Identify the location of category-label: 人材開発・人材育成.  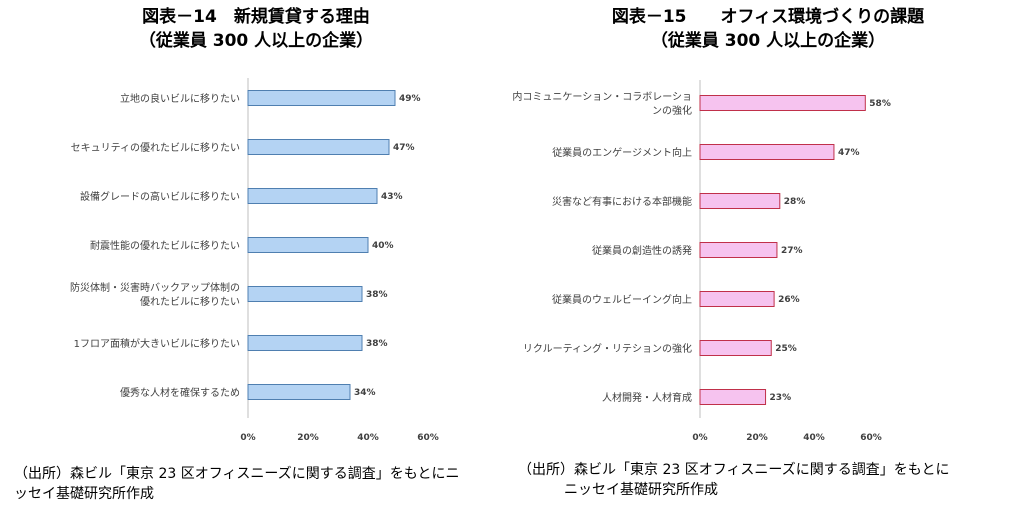
(647, 397).